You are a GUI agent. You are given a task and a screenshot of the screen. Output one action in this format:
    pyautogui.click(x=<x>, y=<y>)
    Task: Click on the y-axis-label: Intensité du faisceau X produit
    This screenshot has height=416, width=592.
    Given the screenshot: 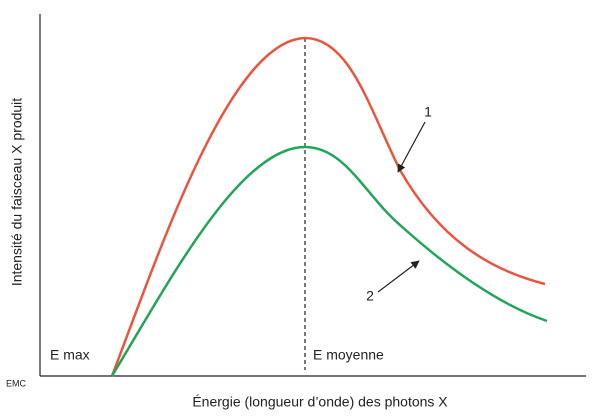 What is the action you would take?
    pyautogui.click(x=17, y=192)
    